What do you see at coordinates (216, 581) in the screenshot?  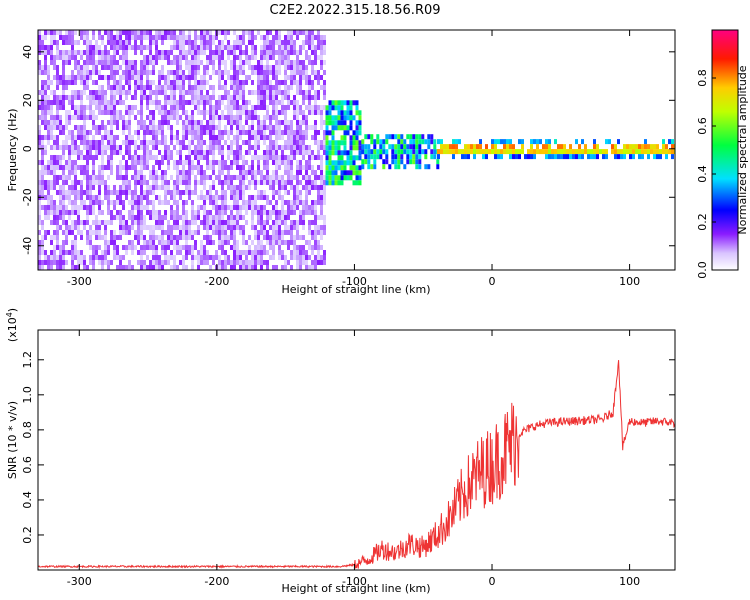 I see `x-tick-label: -200` at bounding box center [216, 581].